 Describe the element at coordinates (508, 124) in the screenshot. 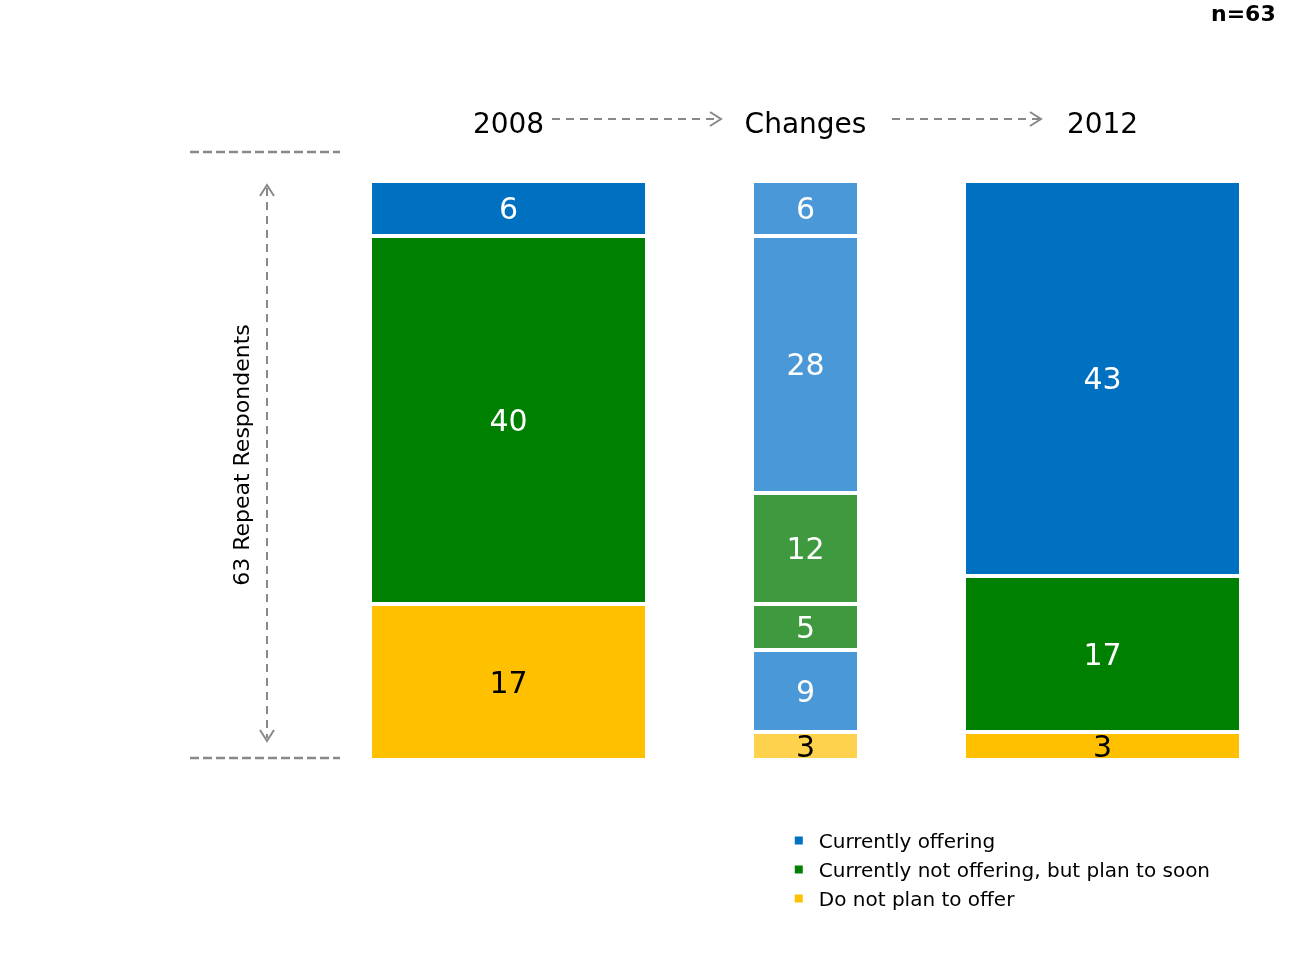

I see `x-tick-label: 2008` at that location.